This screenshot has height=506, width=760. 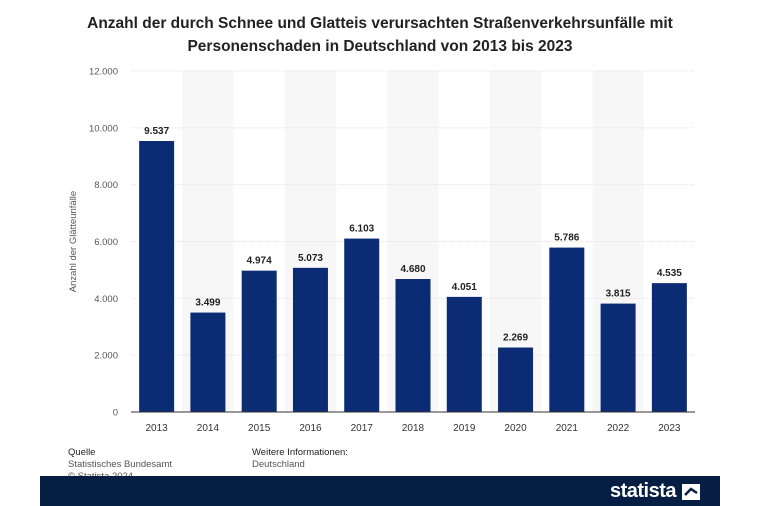 What do you see at coordinates (566, 238) in the screenshot?
I see `bar-value-label: 5.786` at bounding box center [566, 238].